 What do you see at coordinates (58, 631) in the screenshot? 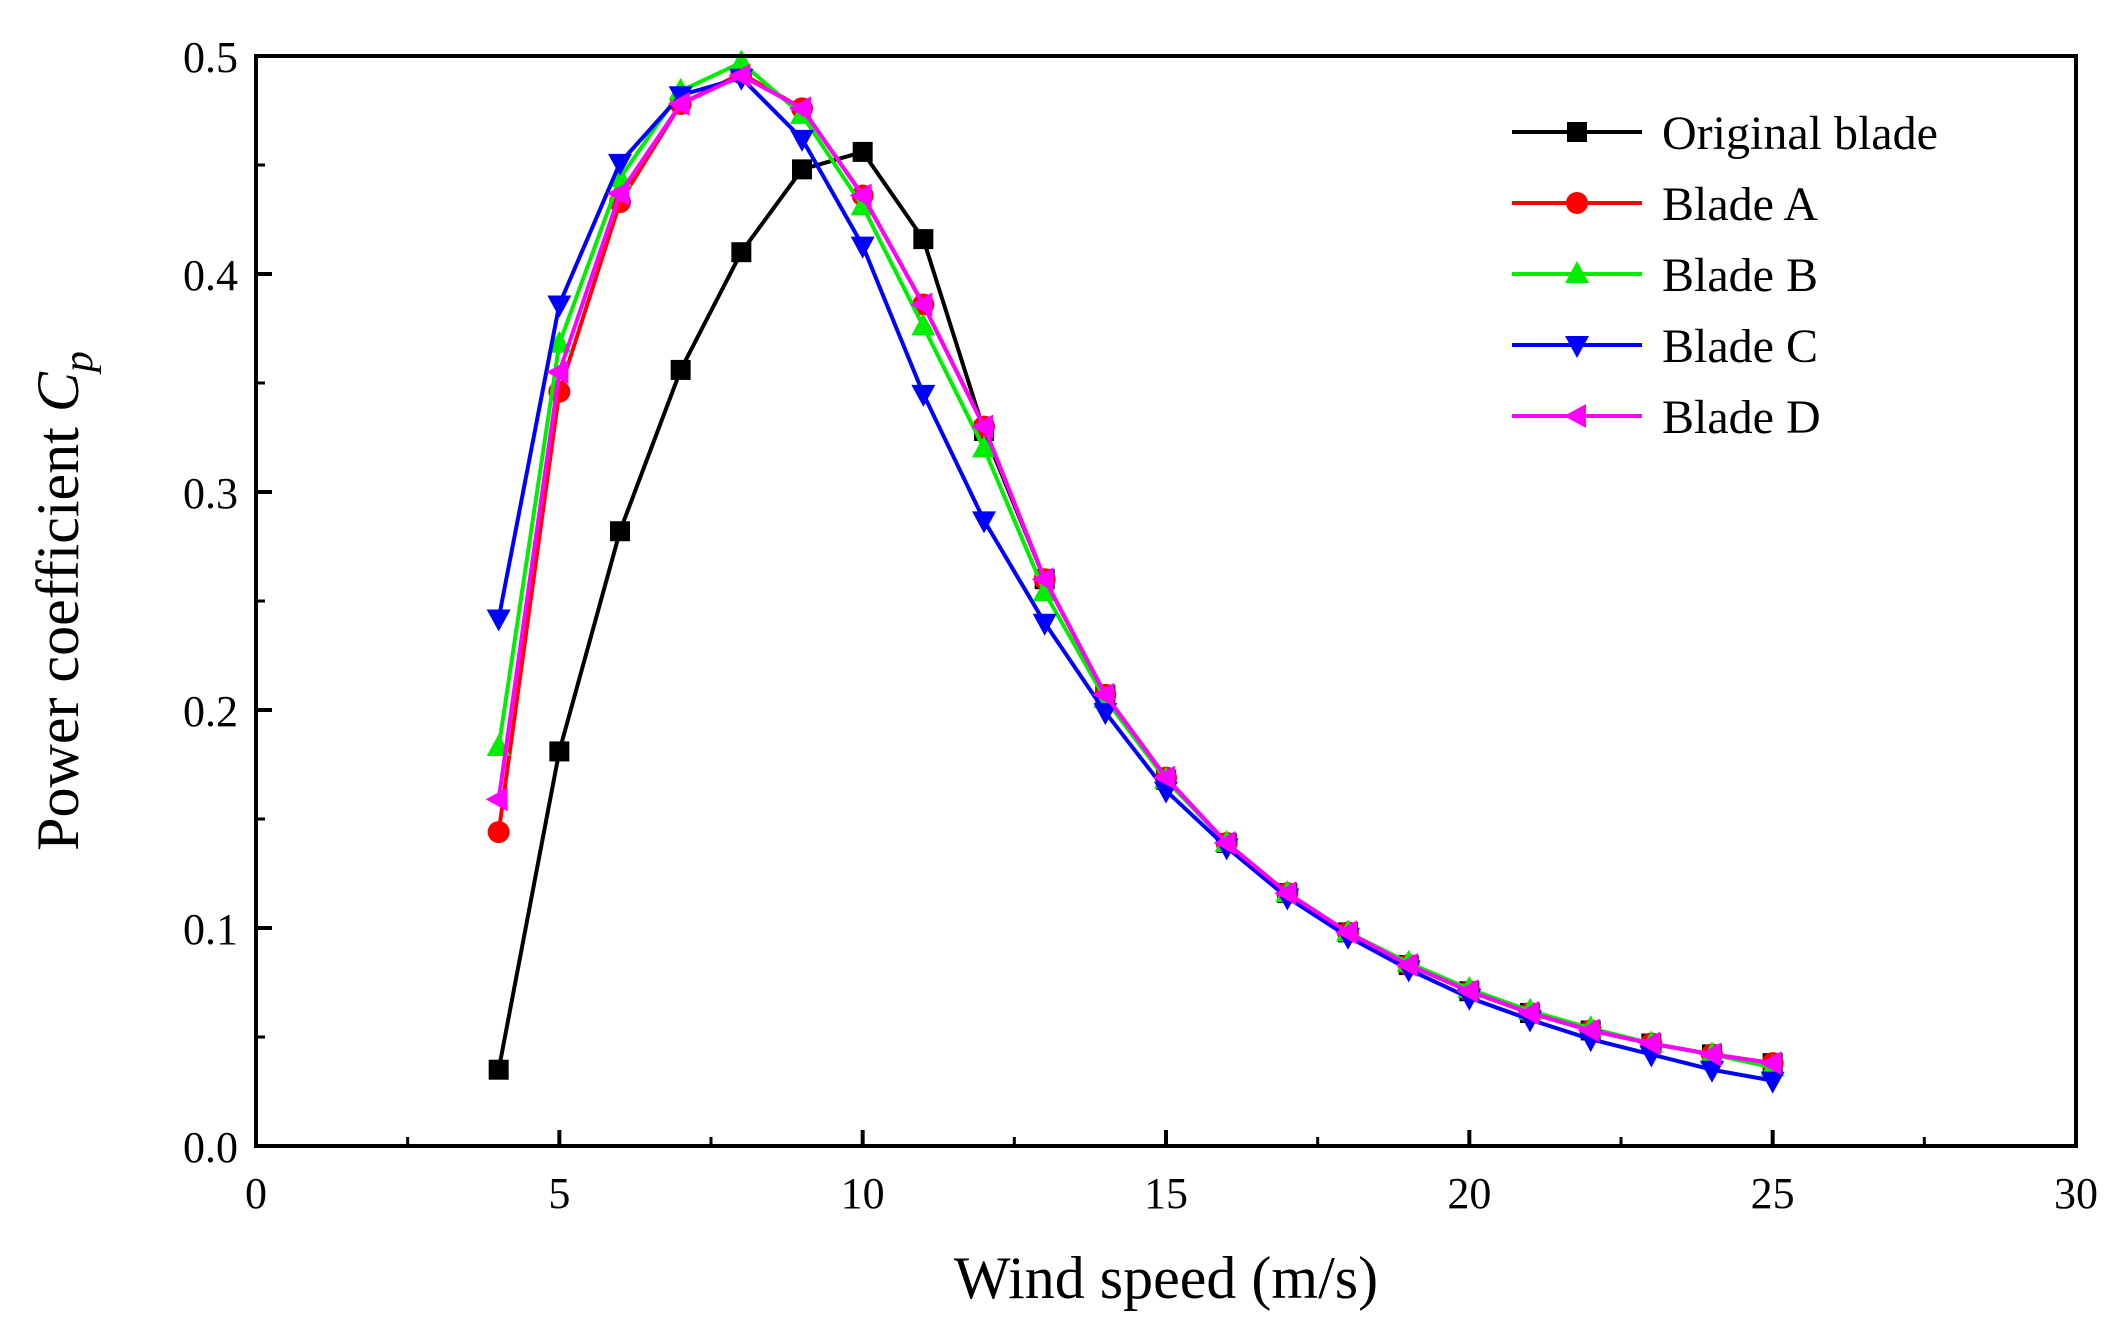
I see `y-axis-title-text: Power coefficient` at bounding box center [58, 631].